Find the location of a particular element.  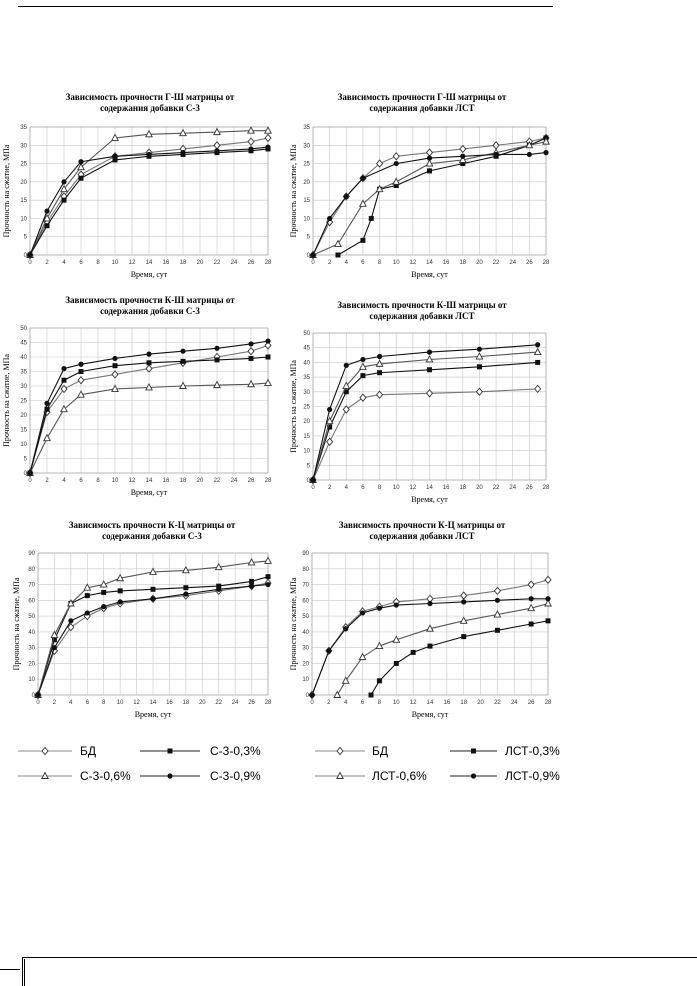

x-tick-label: 22 is located at coordinates (497, 703).